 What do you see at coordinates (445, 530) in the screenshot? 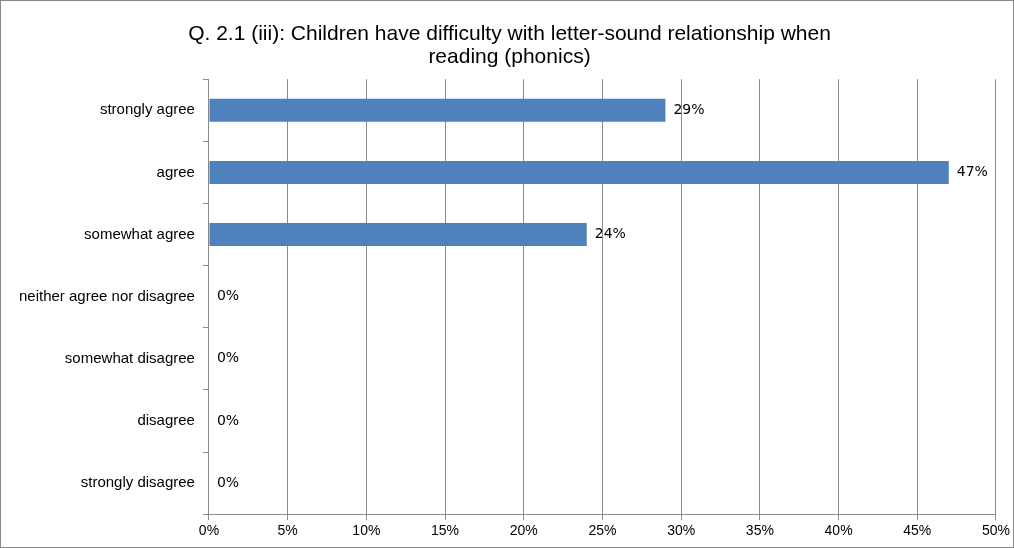
I see `x-tick-label: 15%` at bounding box center [445, 530].